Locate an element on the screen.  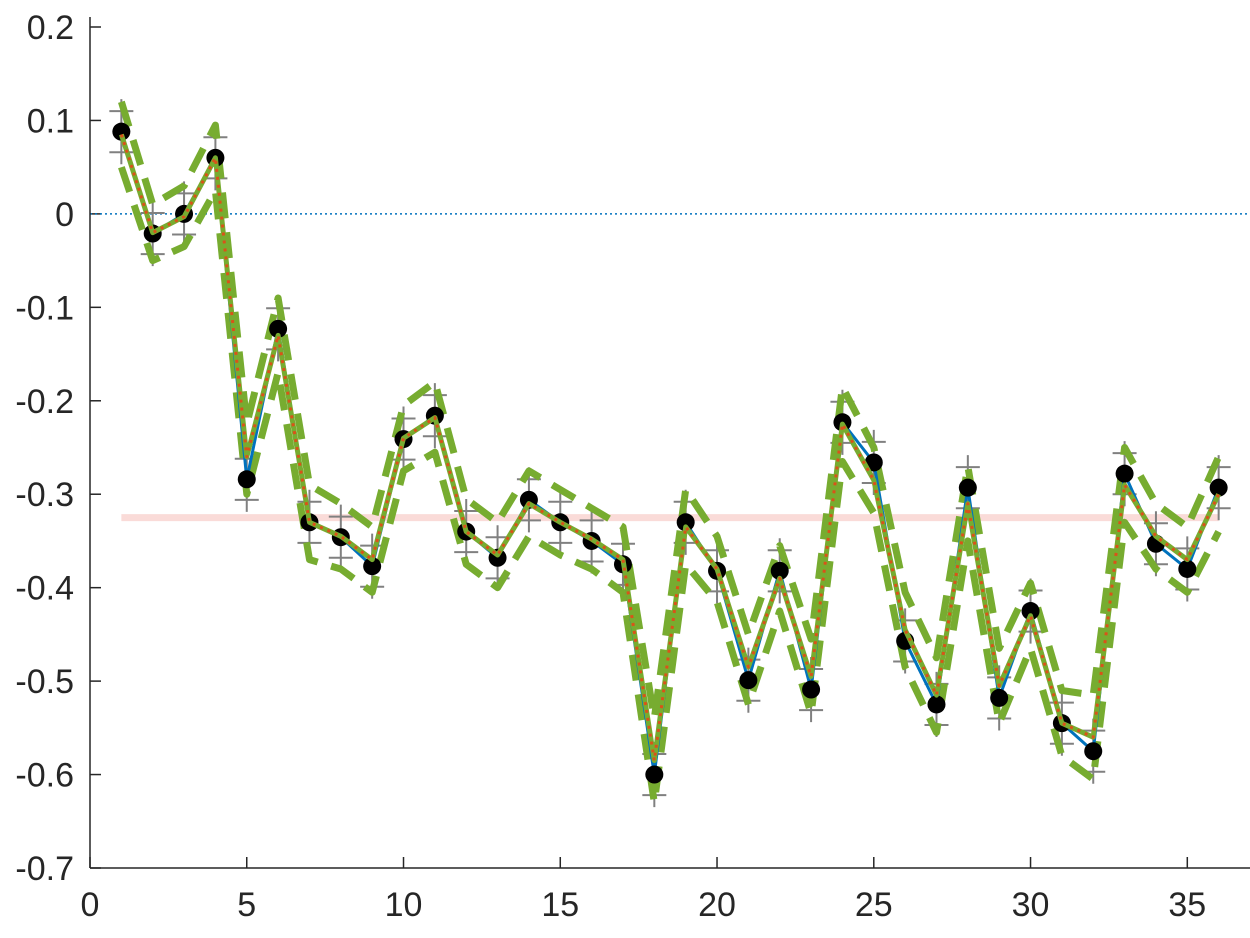
x-tick-label: 10 is located at coordinates (404, 905).